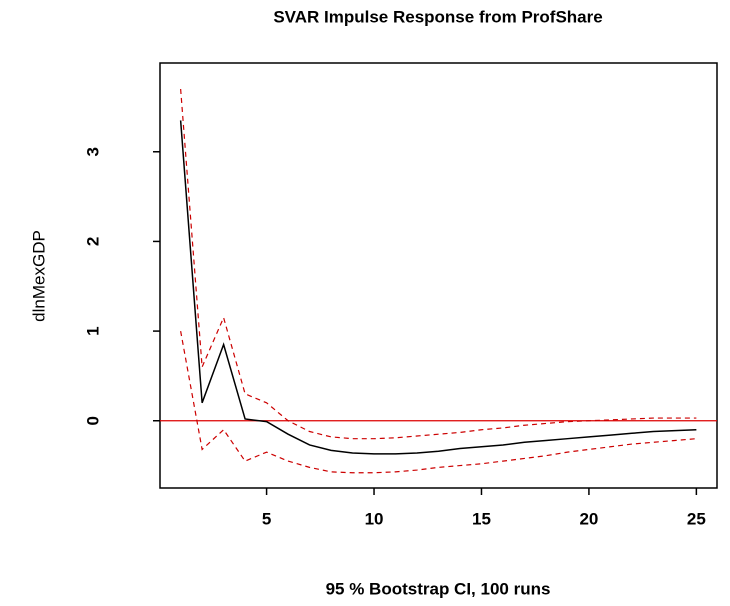 The width and height of the screenshot is (730, 606). Describe the element at coordinates (266, 518) in the screenshot. I see `x-tick-label: 5` at that location.